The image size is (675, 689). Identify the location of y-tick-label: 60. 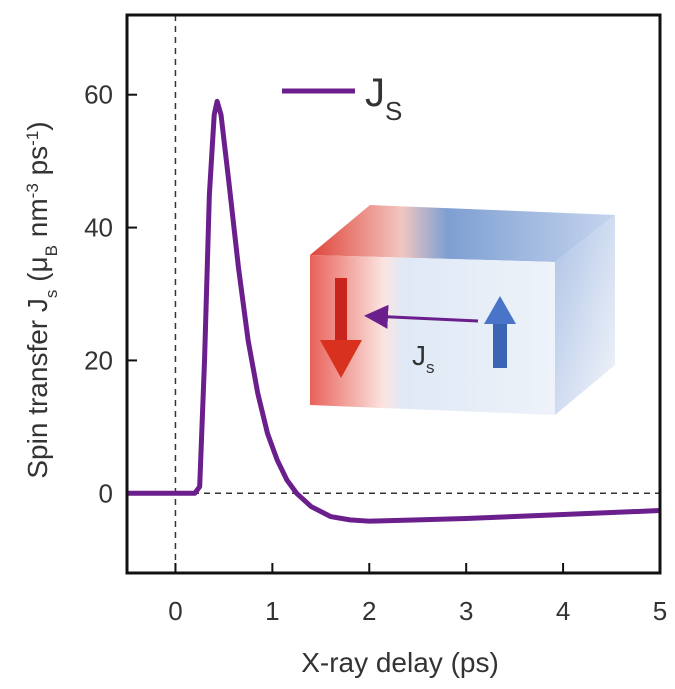
(98, 95).